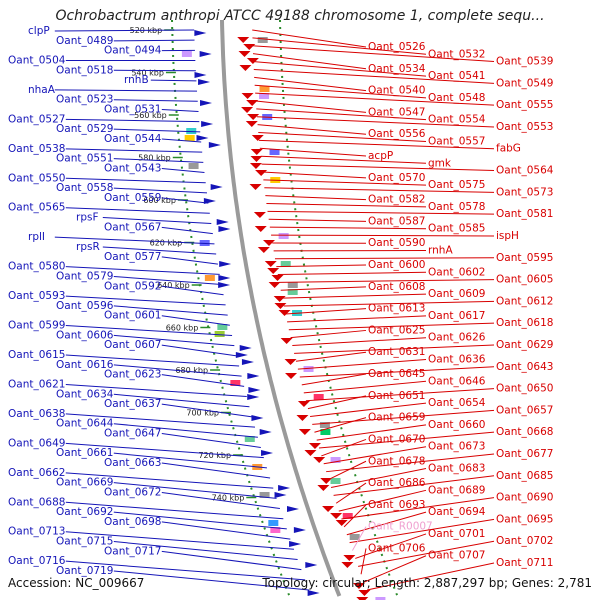  I want to click on gene-label: Oant_0686, so click(397, 483).